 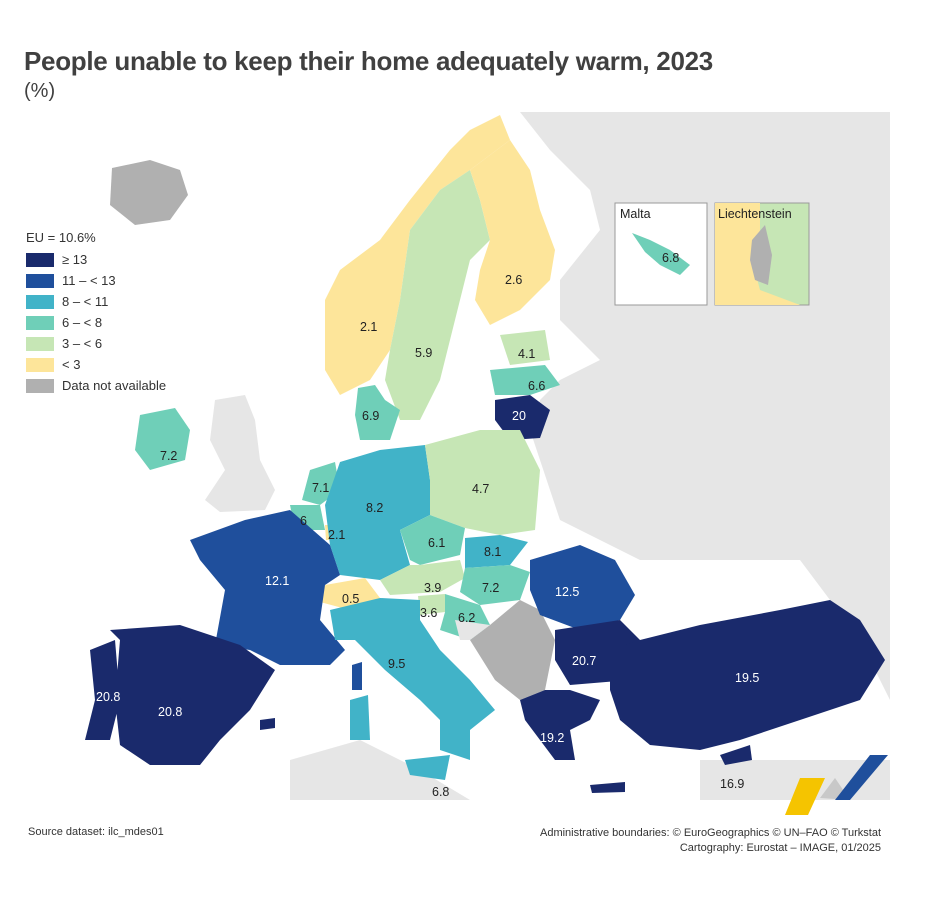 I want to click on label-belgium: 6, so click(x=303, y=521).